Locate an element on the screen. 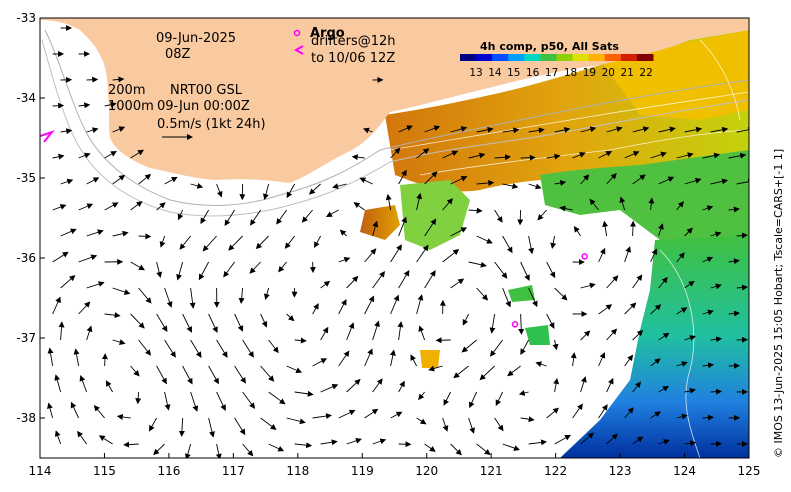  x-tick-label: 125 is located at coordinates (749, 471).